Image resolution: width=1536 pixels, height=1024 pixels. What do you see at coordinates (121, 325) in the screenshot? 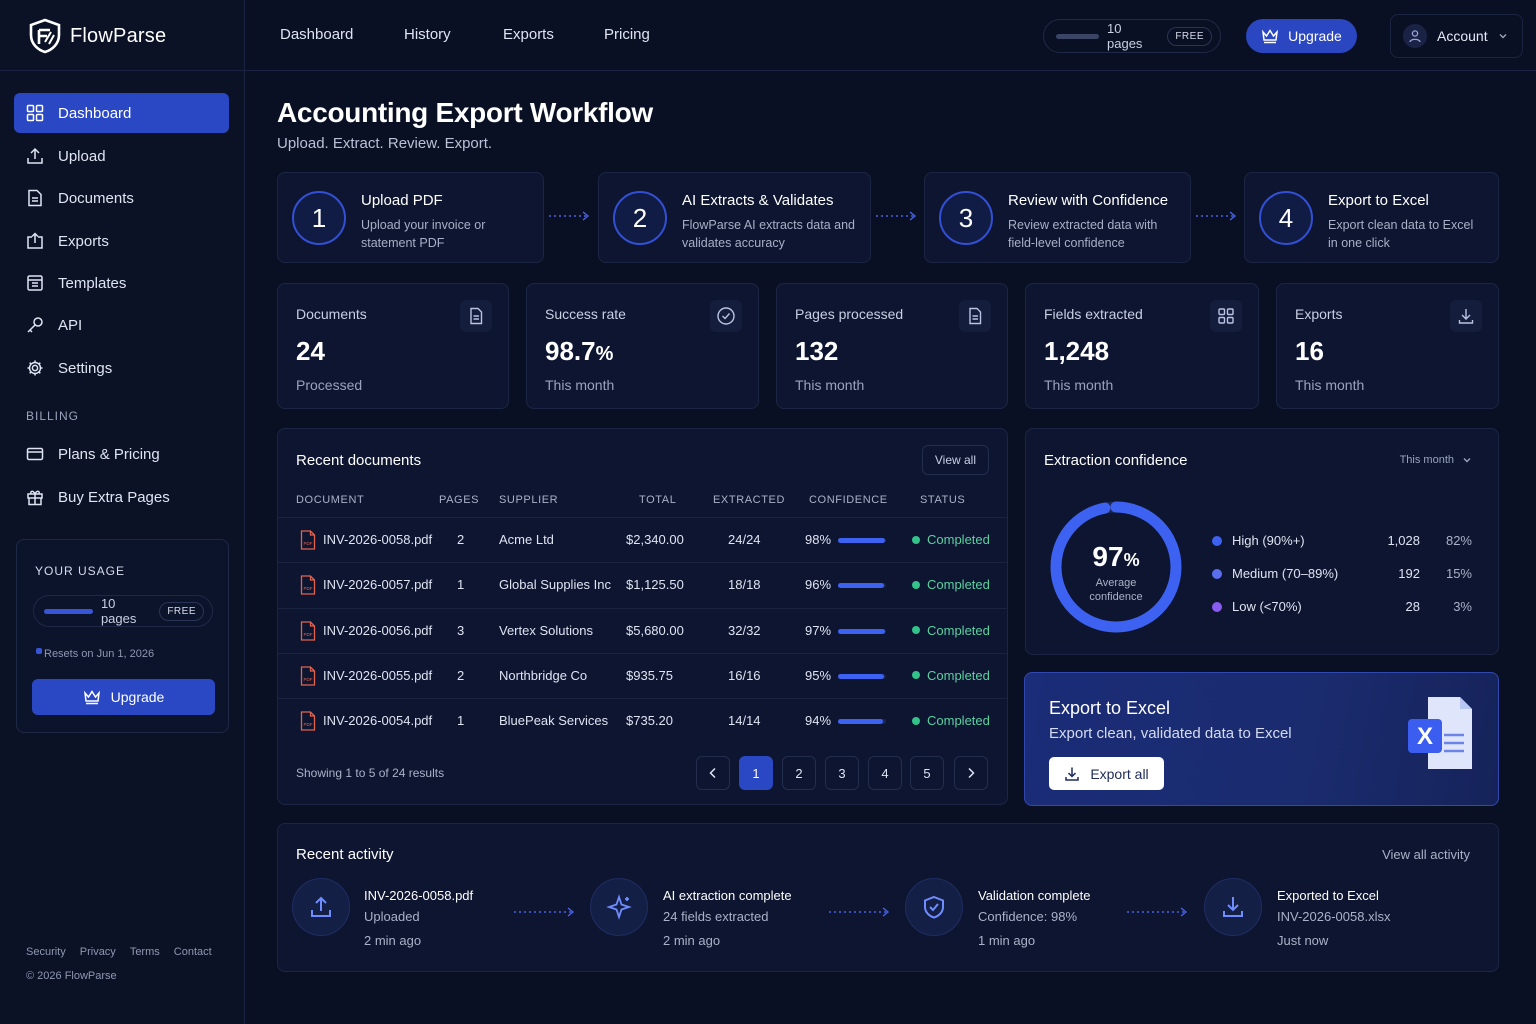
I see `sidebar-item-api: API` at bounding box center [121, 325].